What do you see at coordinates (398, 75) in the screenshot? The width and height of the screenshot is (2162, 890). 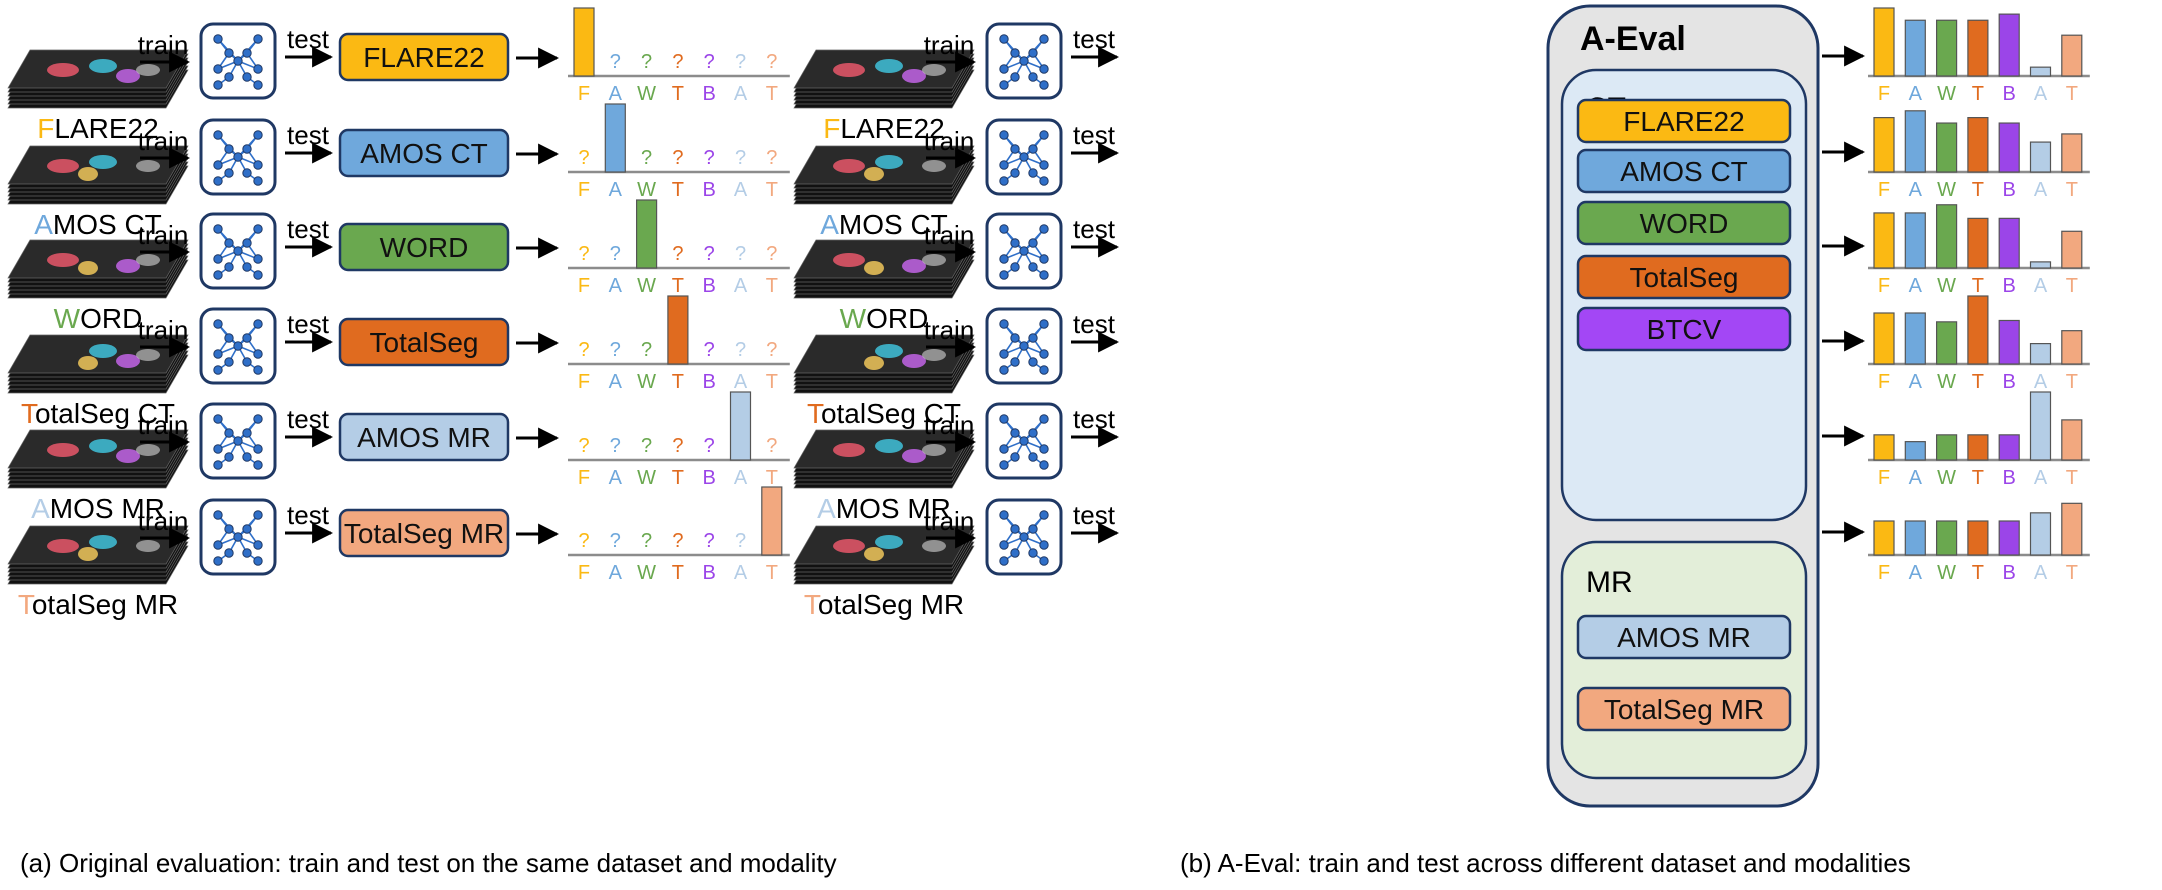 I see `pipeline-row-a-1: FLARE22 train test FLARE22 F? A? W? T? B? A? T` at bounding box center [398, 75].